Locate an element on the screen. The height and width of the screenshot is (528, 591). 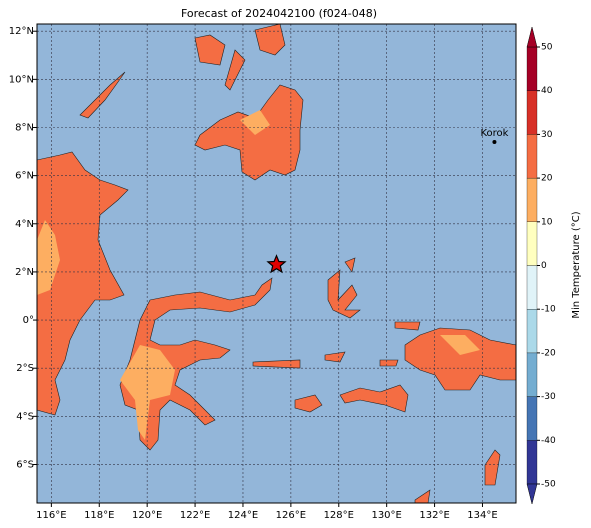
marks: Korok is located at coordinates (387, 201).